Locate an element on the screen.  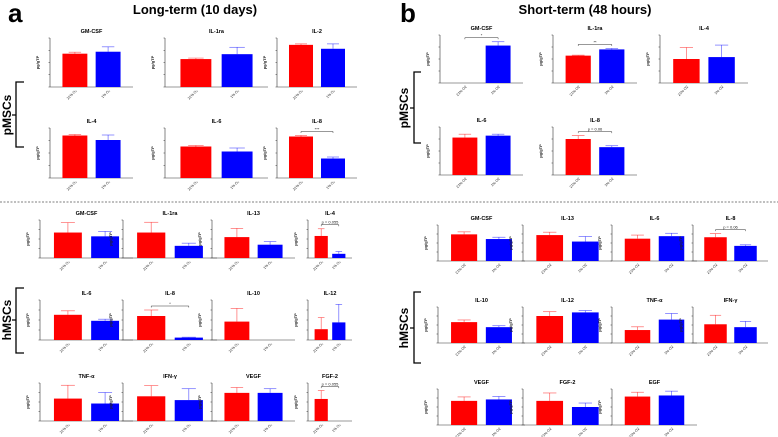
subplot-b-hmscs-33: EGF pg/gTP 21% O2 1% O2 is located at coordinates (647, 408).